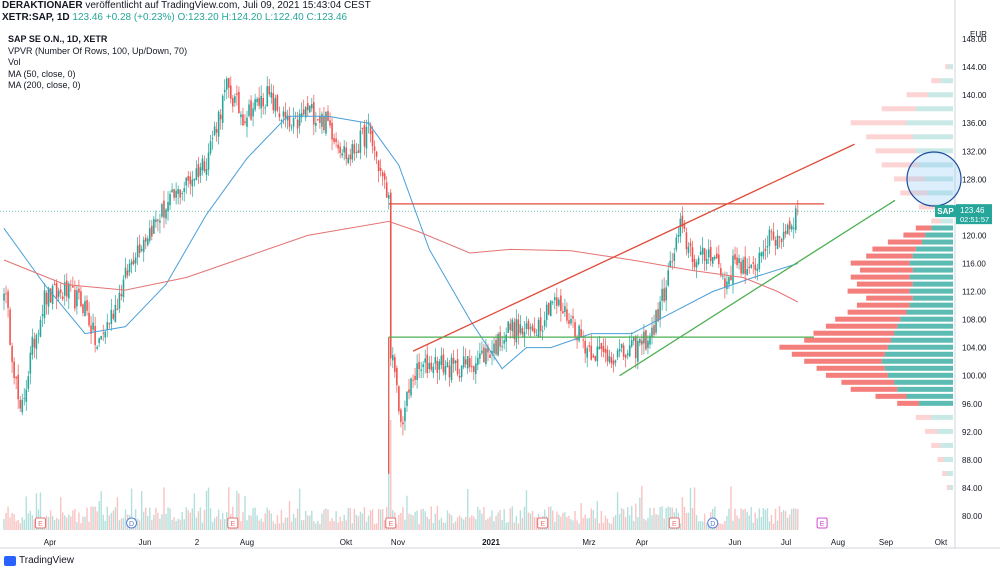 This screenshot has height=570, width=1000. I want to click on y-tick-label: 136.00, so click(974, 123).